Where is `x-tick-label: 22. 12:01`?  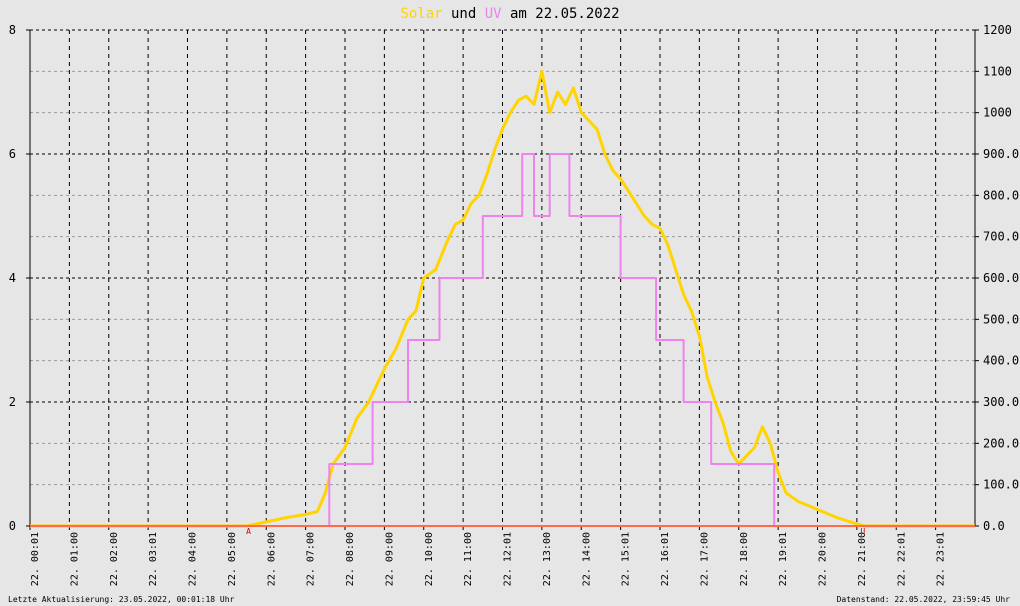 x-tick-label: 22. 12:01 is located at coordinates (508, 559).